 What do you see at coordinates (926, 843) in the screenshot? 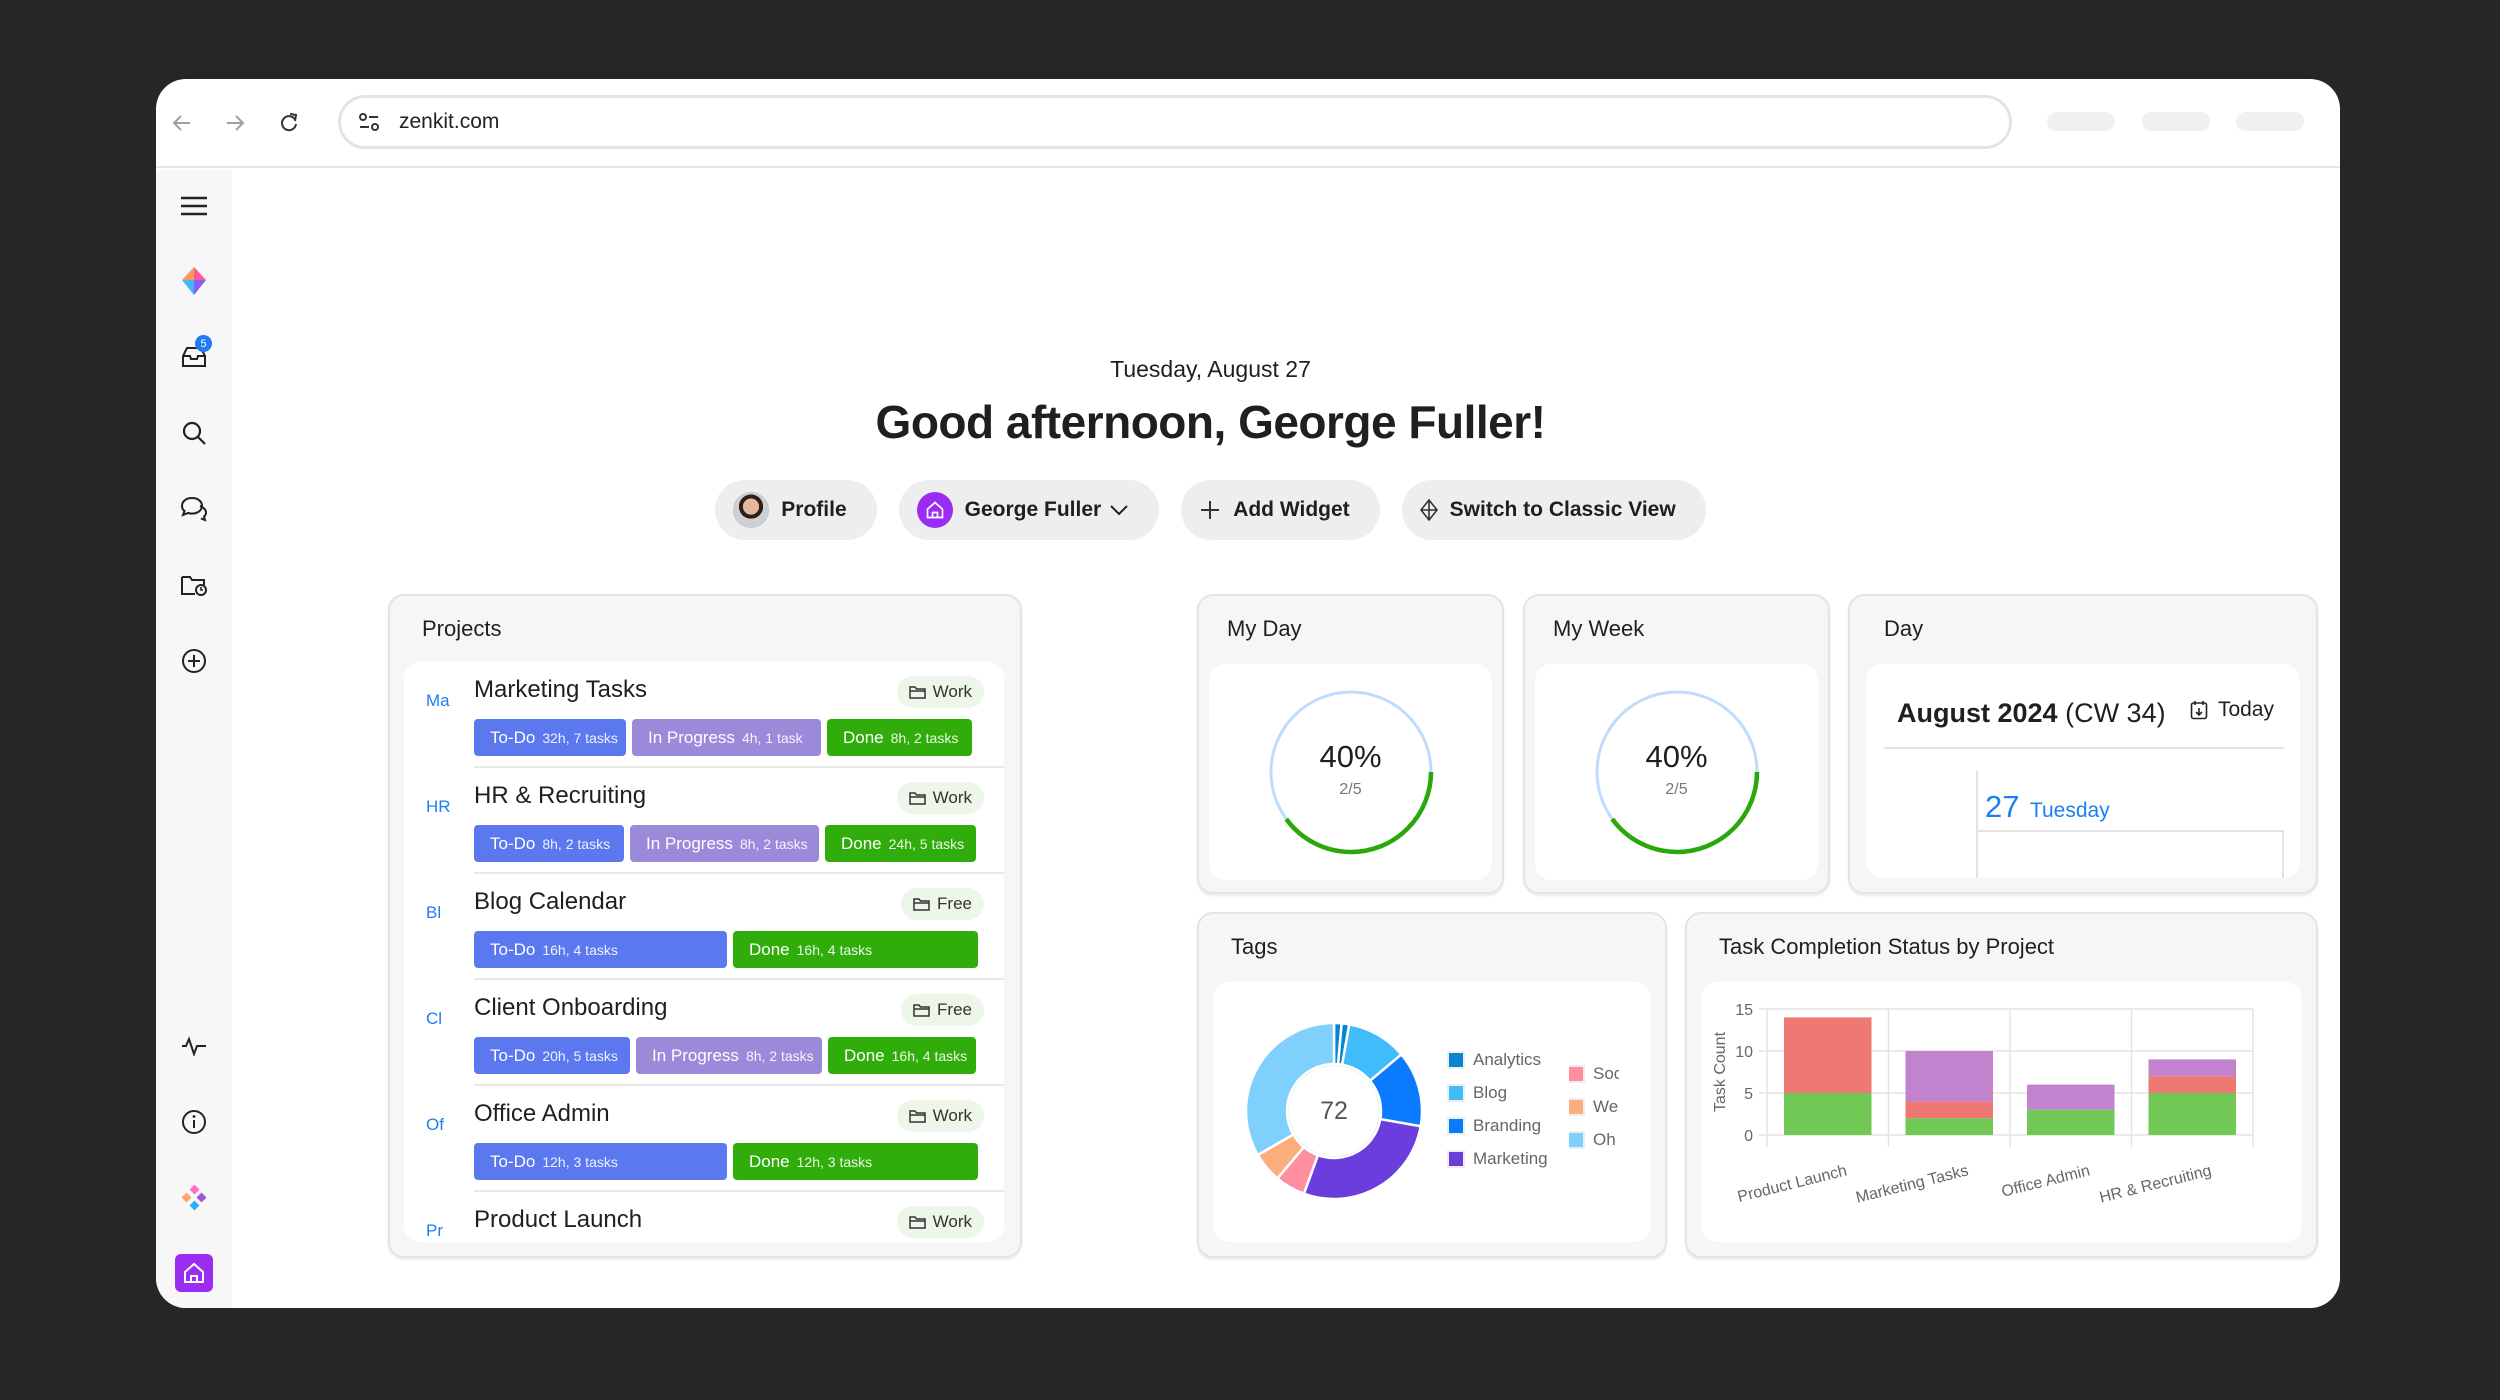
I see `status-summary: 24h, 5 tasks` at bounding box center [926, 843].